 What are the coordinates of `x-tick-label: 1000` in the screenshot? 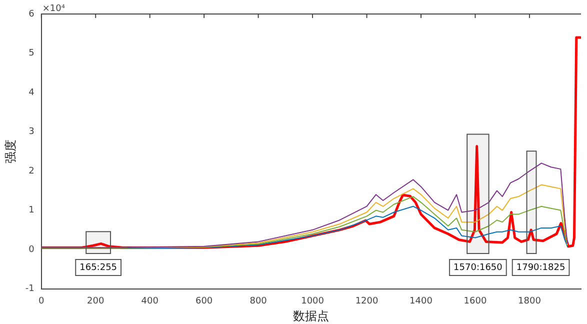 It's located at (312, 301).